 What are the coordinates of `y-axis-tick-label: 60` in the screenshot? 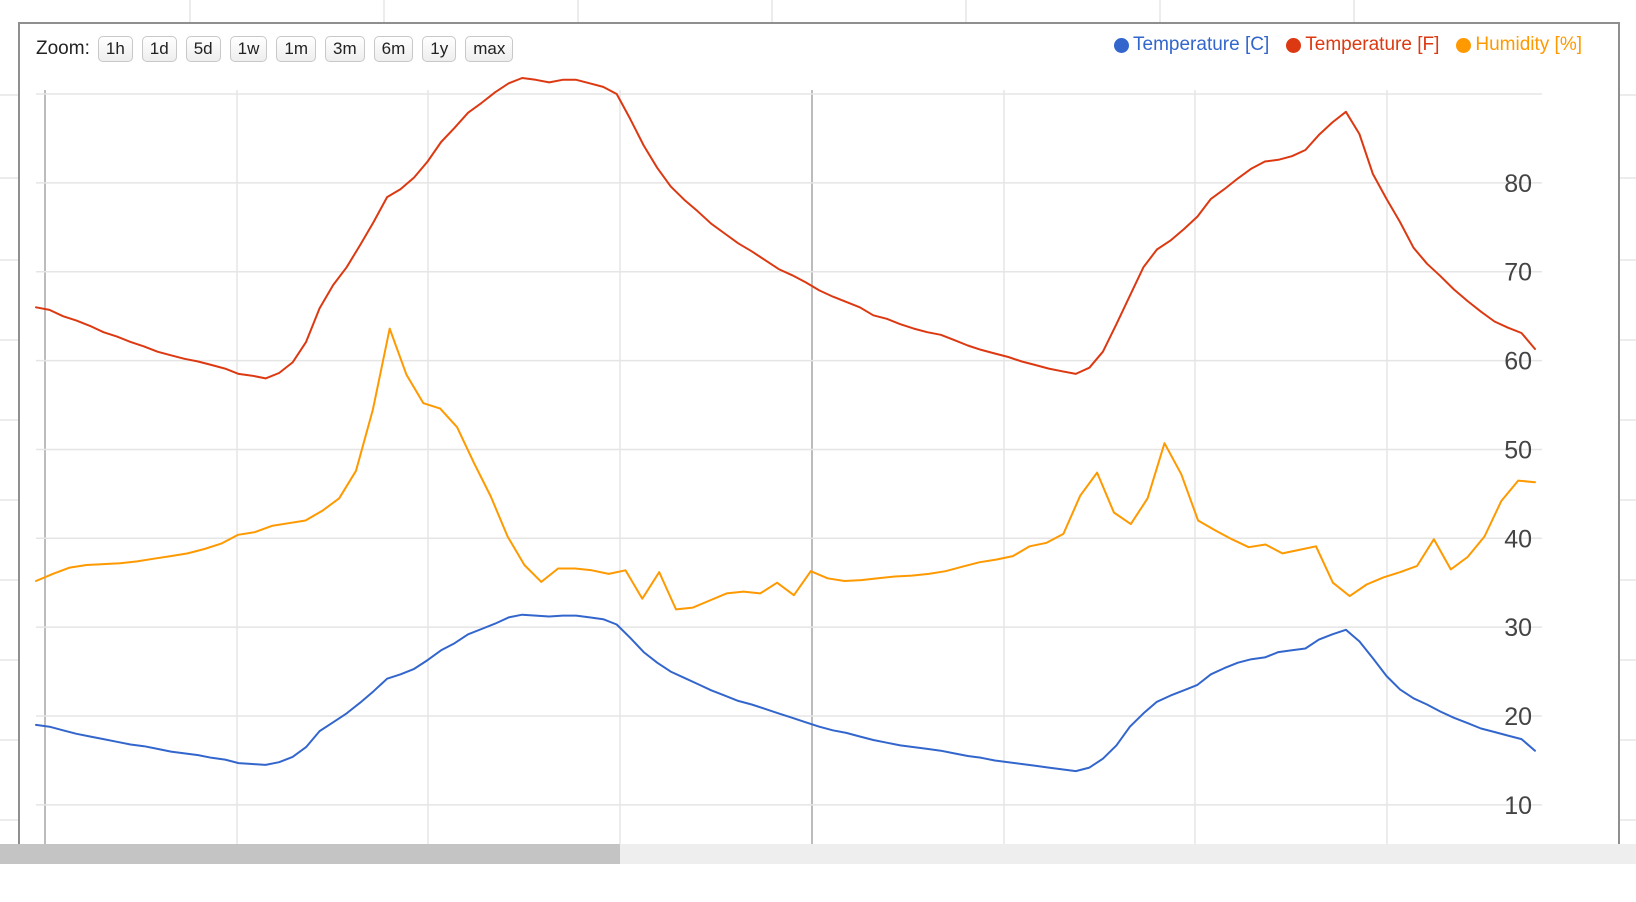 It's located at (1518, 362).